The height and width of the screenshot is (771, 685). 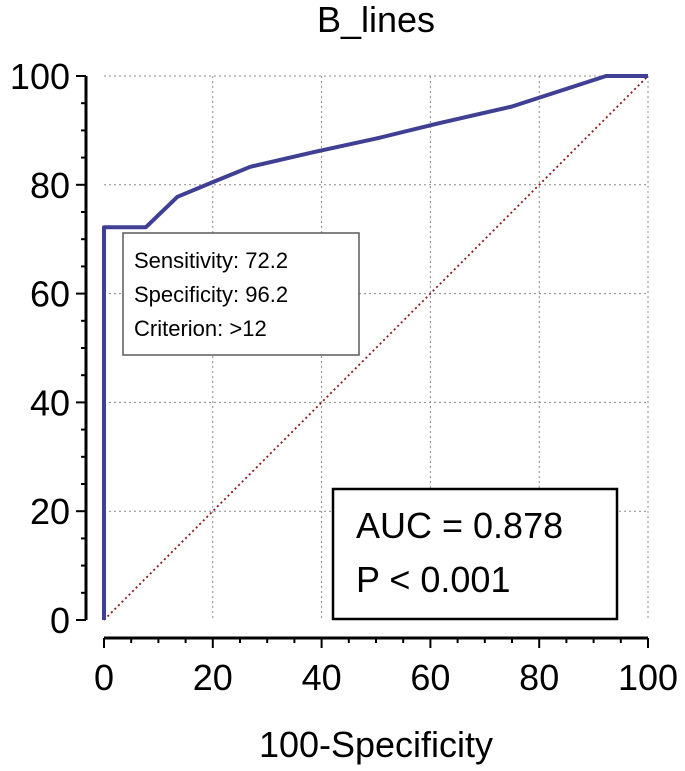 I want to click on criterion-sensitivity-text: Sensitivity: 72.2, so click(x=211, y=260).